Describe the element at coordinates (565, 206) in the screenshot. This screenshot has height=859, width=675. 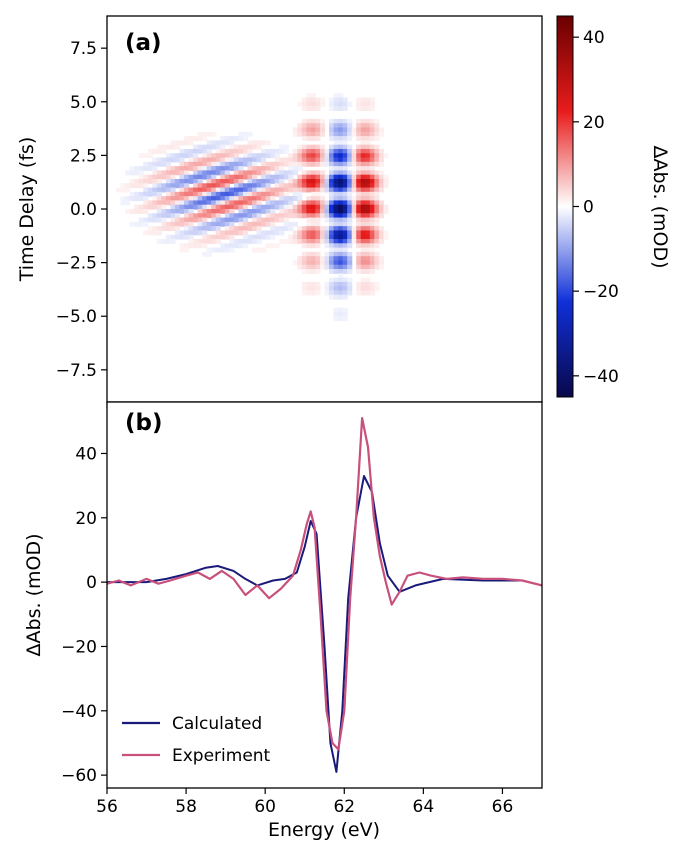
I see `colorbar-gradient` at that location.